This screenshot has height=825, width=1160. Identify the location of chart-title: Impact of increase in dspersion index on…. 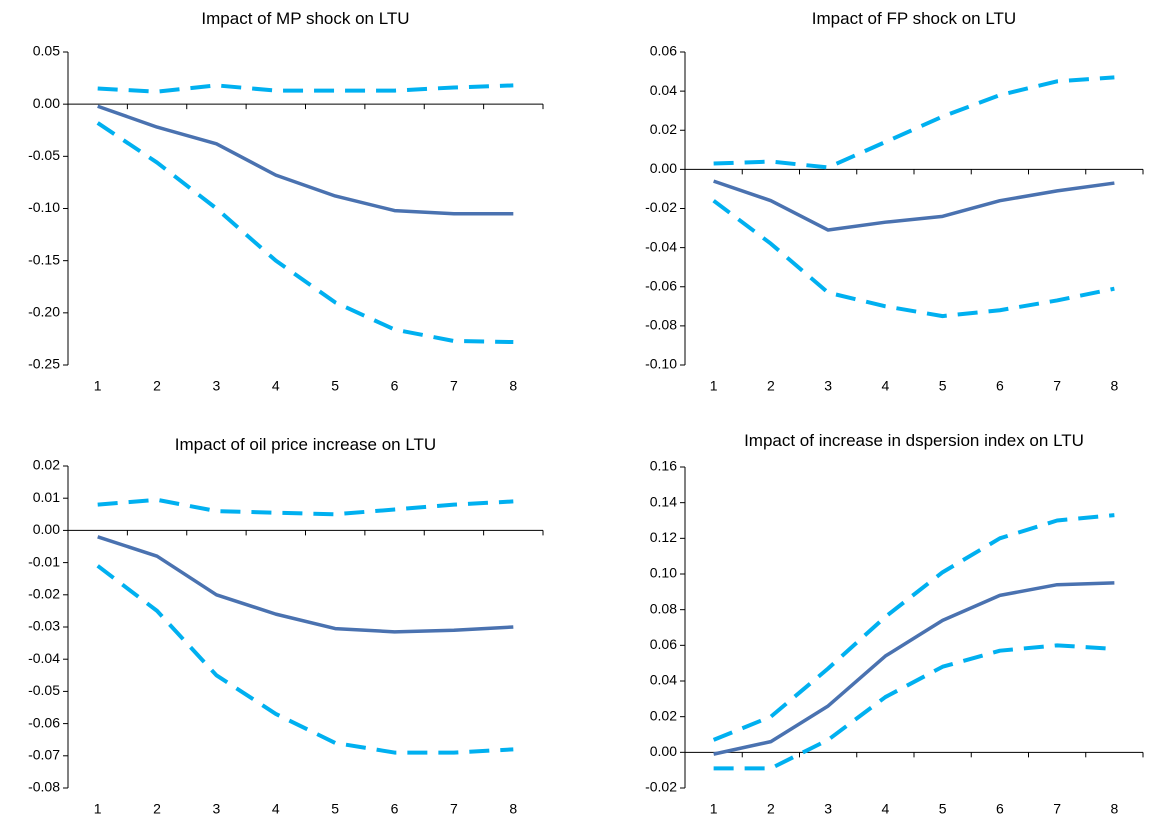
(914, 440).